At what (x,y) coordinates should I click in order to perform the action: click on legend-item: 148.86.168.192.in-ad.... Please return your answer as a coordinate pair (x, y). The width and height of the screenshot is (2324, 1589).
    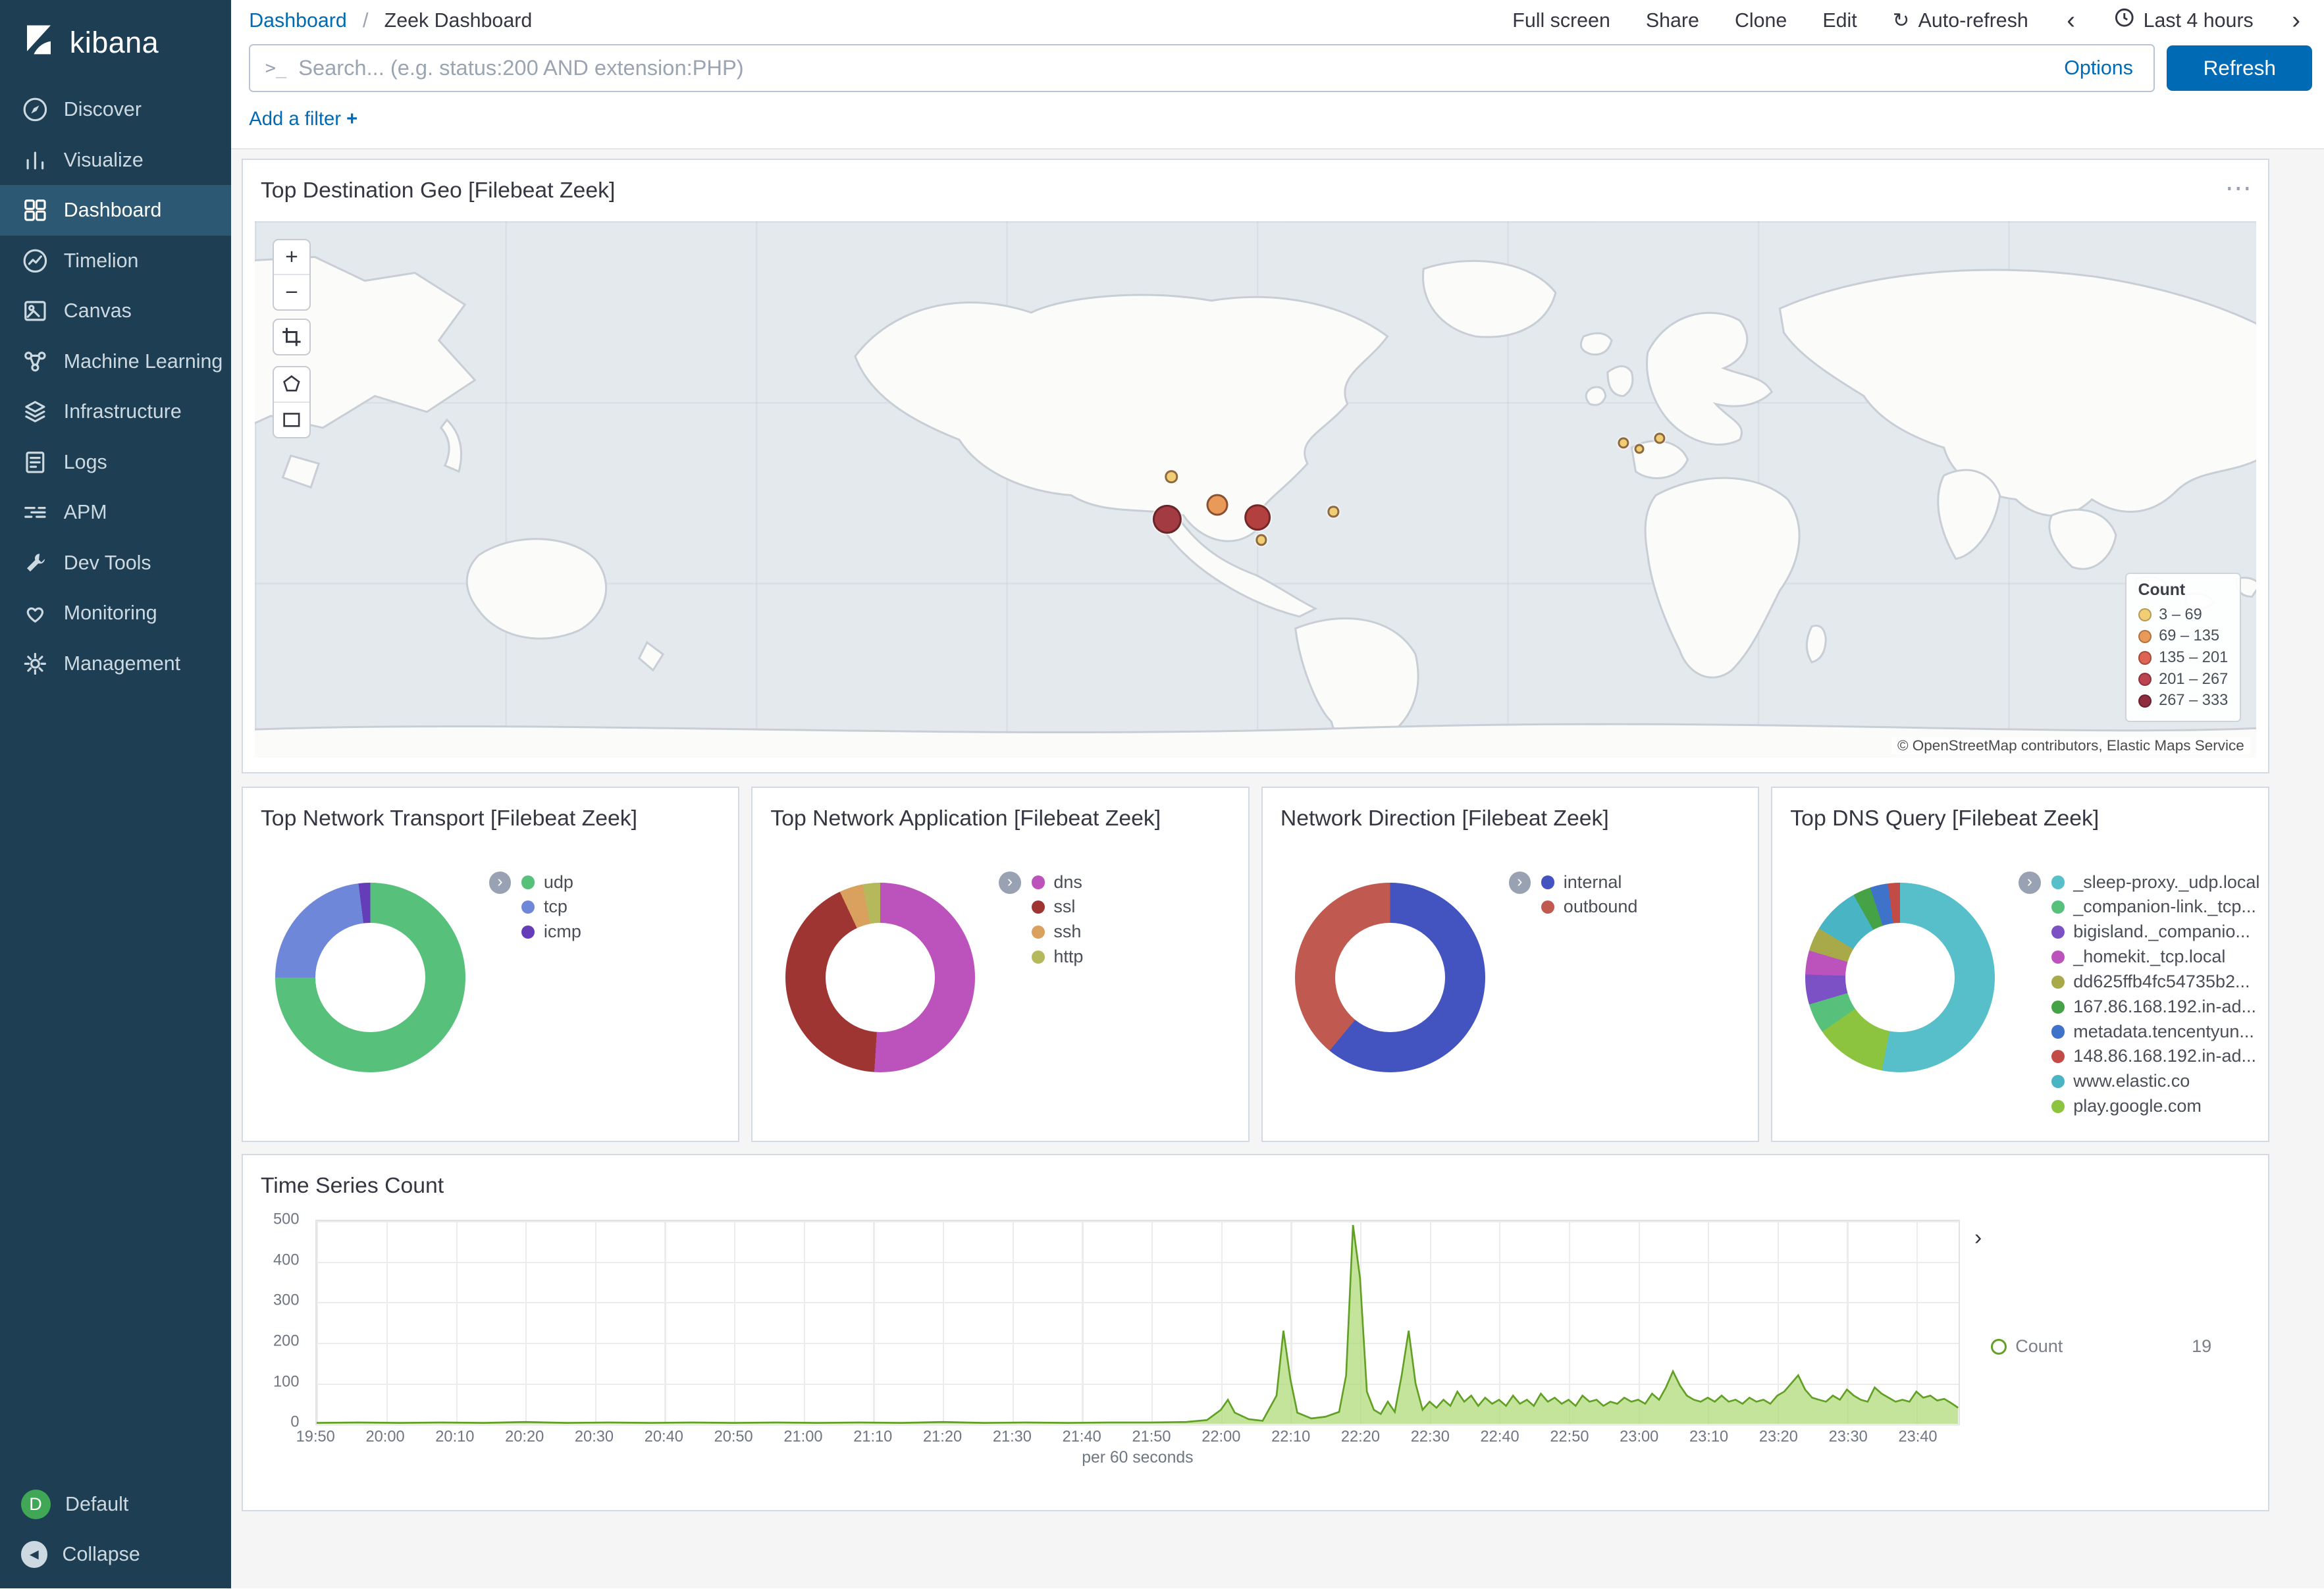
    Looking at the image, I should click on (2155, 1056).